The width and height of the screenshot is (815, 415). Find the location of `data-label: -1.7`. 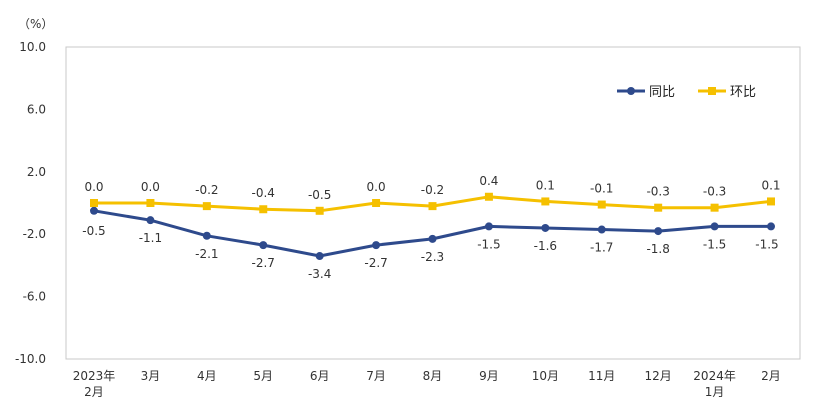

data-label: -1.7 is located at coordinates (601, 248).